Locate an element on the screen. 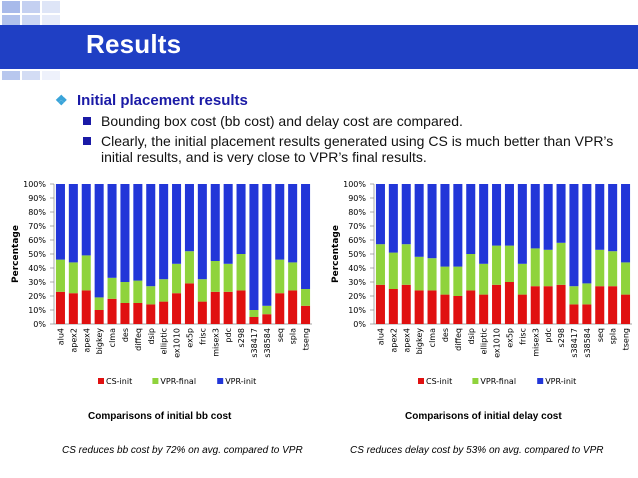 Image resolution: width=638 pixels, height=478 pixels. y-tick-label: 60% is located at coordinates (357, 240).